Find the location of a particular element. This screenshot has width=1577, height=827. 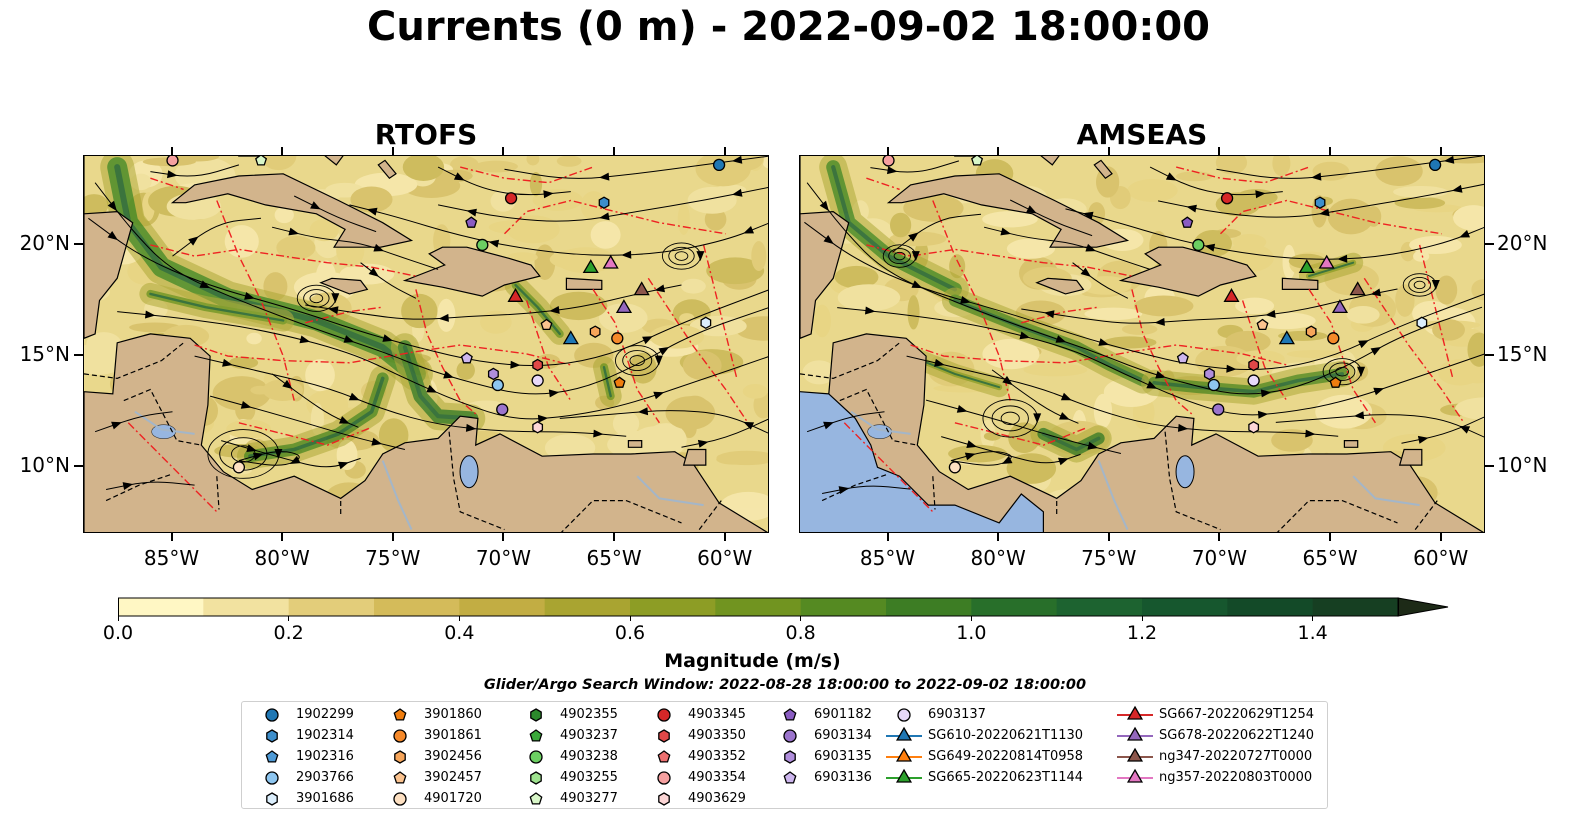

legend-label: 1902314 is located at coordinates (325, 735).